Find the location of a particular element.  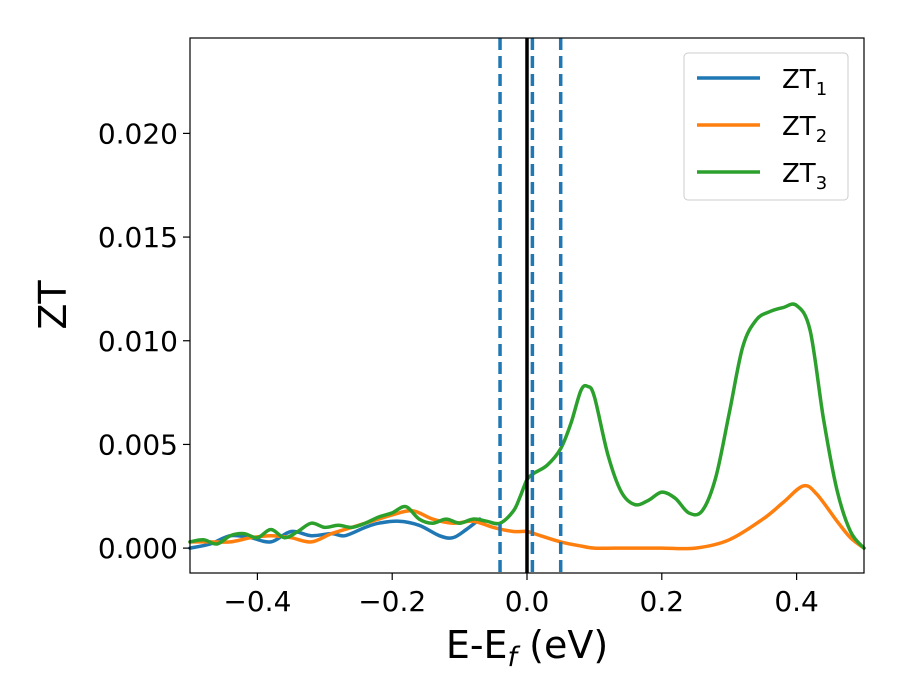

legend-box is located at coordinates (766, 126).